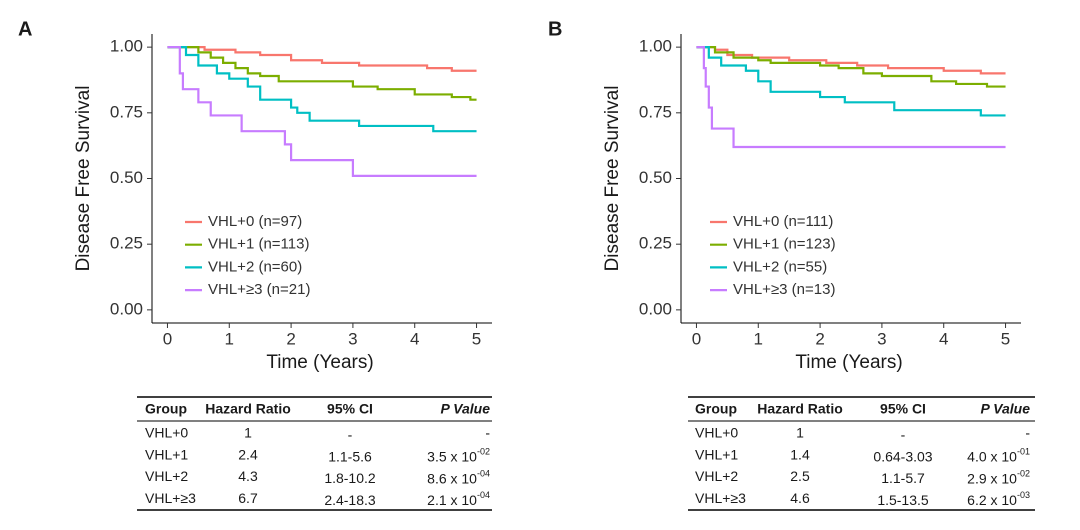 The height and width of the screenshot is (530, 1080). What do you see at coordinates (259, 289) in the screenshot?
I see `legend-label: VHL+≥3 (n=21)` at bounding box center [259, 289].